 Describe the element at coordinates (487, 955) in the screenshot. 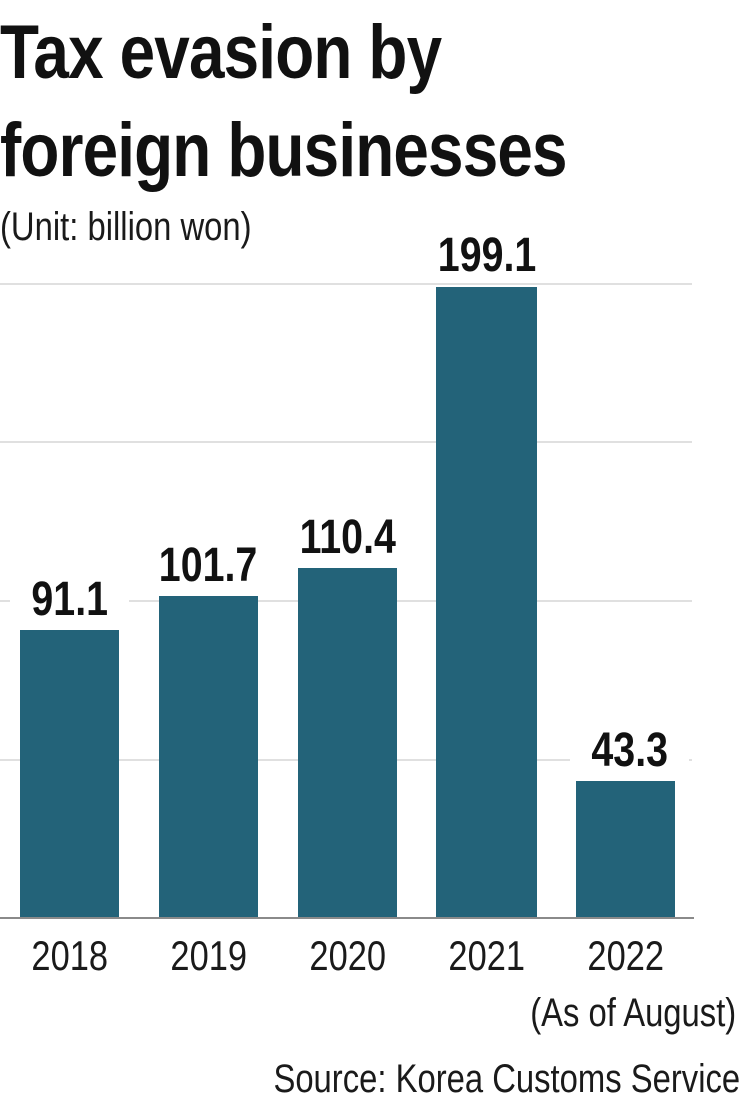

I see `x-tick-2021: 2021` at that location.